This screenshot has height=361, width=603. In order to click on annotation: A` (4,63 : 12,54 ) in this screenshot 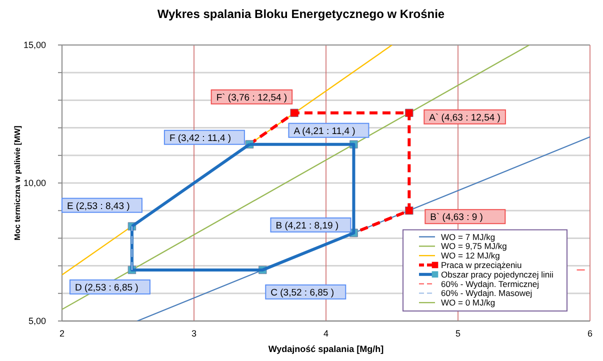, I will do `click(464, 118)`.